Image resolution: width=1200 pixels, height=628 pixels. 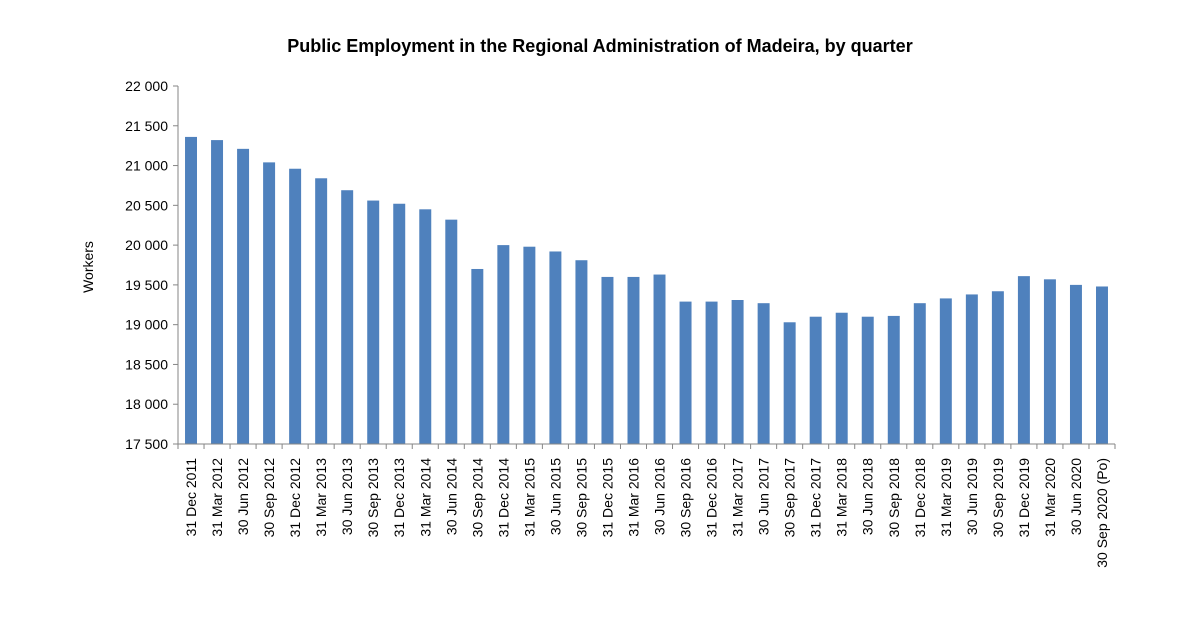 What do you see at coordinates (191, 497) in the screenshot?
I see `x-tick-label: 31 Dec 2011` at bounding box center [191, 497].